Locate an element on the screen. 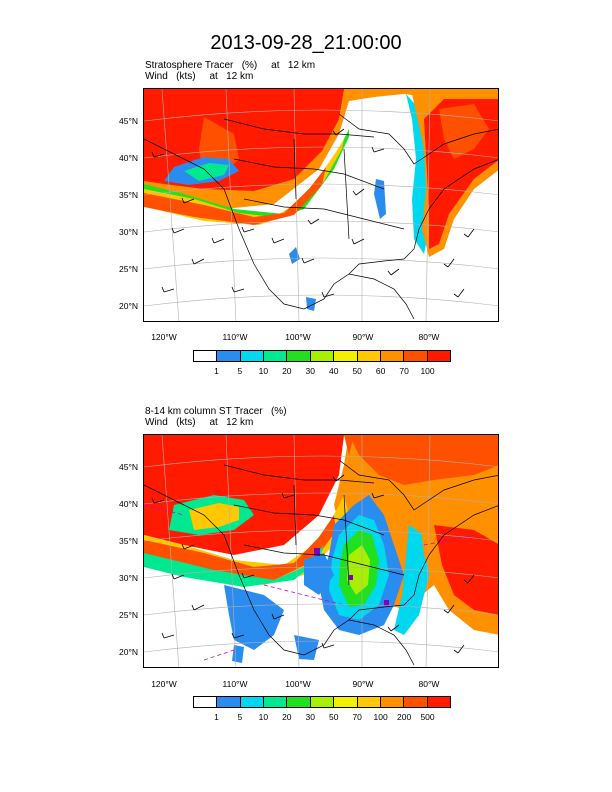 The image size is (612, 792). top-lon-label: 110°W is located at coordinates (235, 337).